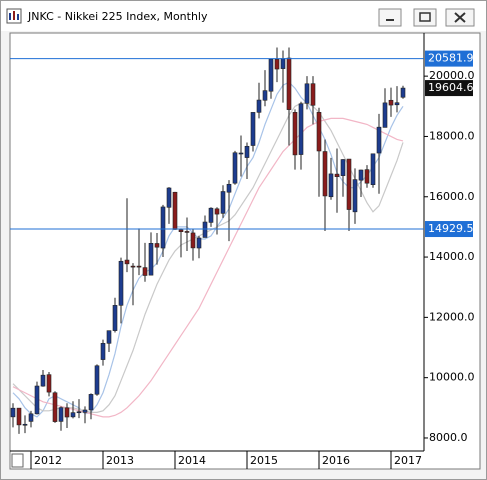 This screenshot has width=487, height=480. I want to click on last-price-label: 19604.6, so click(451, 87).